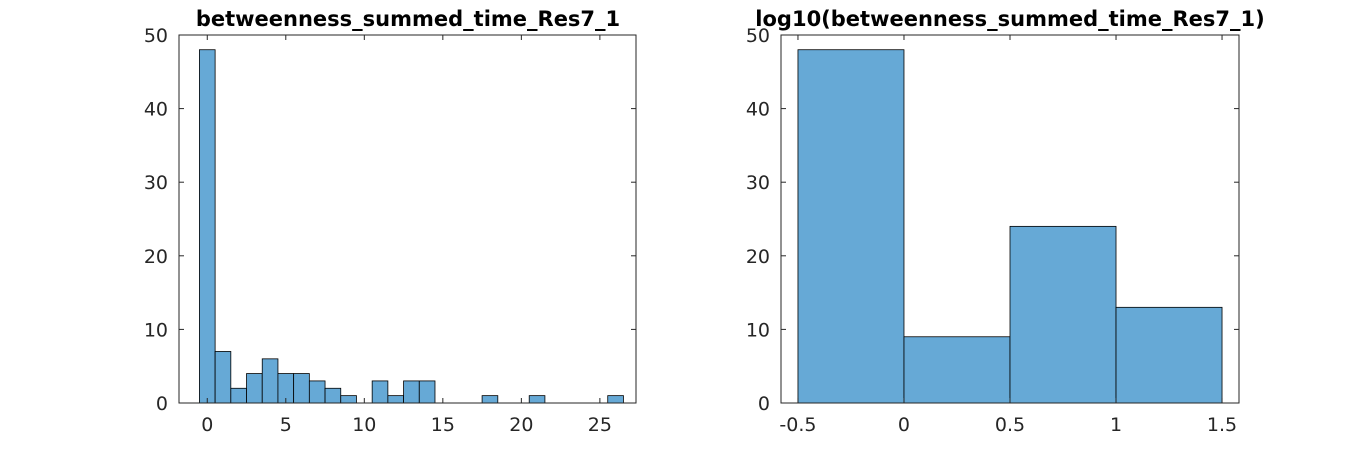 This screenshot has width=1370, height=453. I want to click on chart-title: log10(betweenness_summed_time_Res7_1), so click(1009, 19).